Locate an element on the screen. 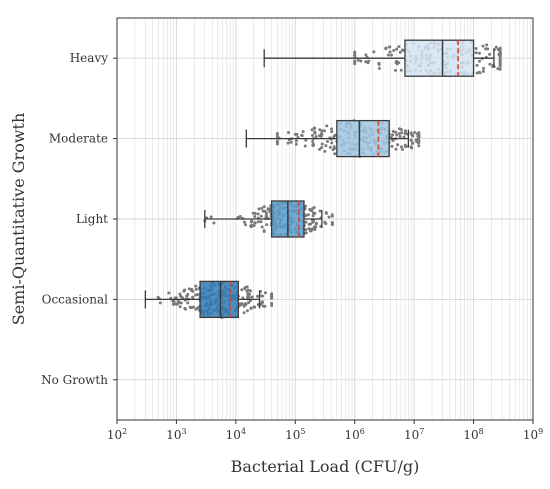 The height and width of the screenshot is (489, 550). y-tick-label: Light is located at coordinates (92, 219).